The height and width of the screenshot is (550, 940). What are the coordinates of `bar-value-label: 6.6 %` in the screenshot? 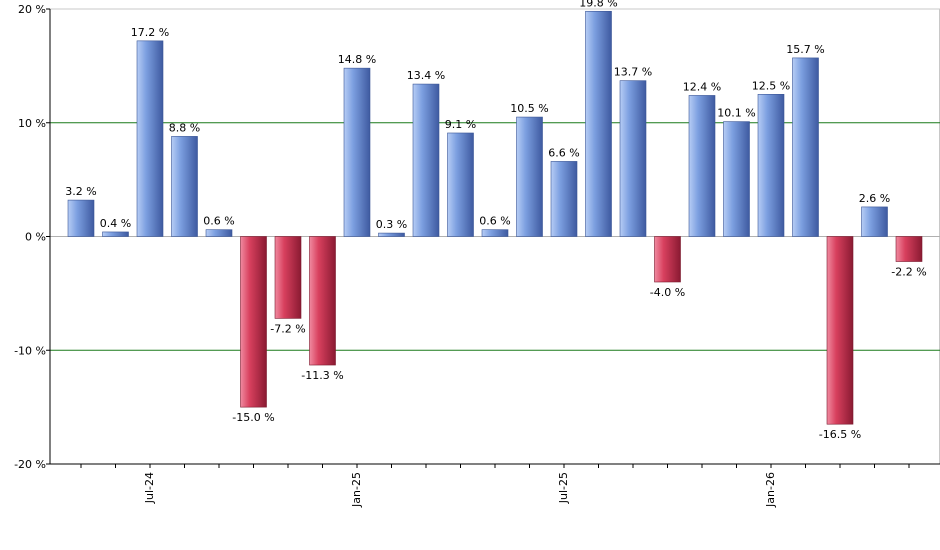 It's located at (563, 152).